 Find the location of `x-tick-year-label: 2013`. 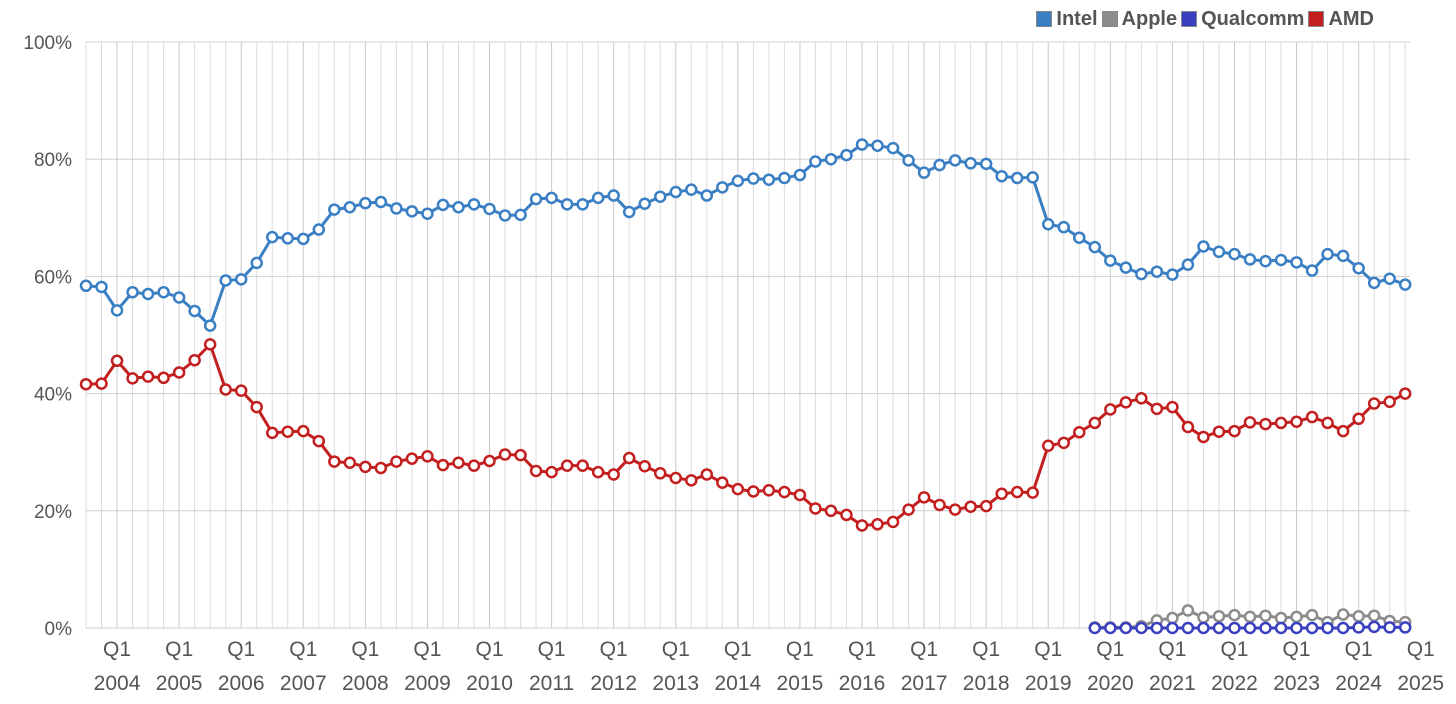

x-tick-year-label: 2013 is located at coordinates (675, 683).